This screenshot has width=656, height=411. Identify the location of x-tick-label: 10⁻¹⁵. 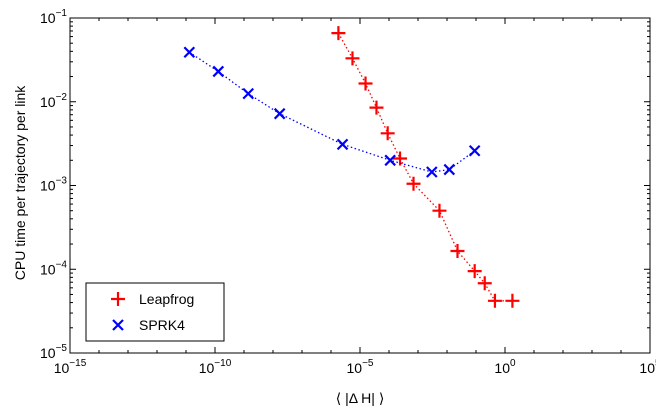
(70, 367).